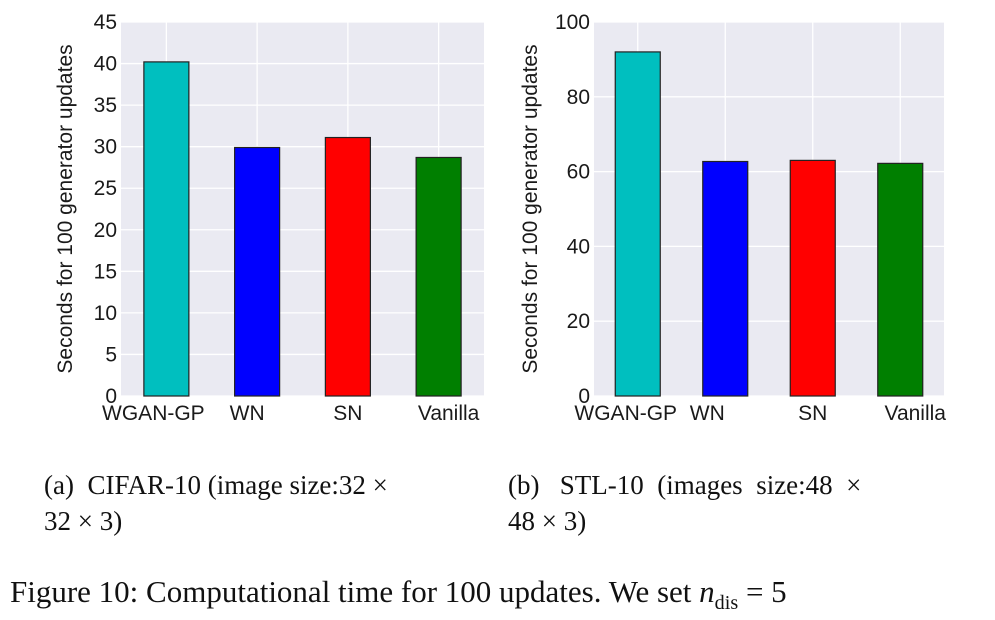 The width and height of the screenshot is (995, 620). I want to click on math-sub-dis: dis, so click(726, 603).